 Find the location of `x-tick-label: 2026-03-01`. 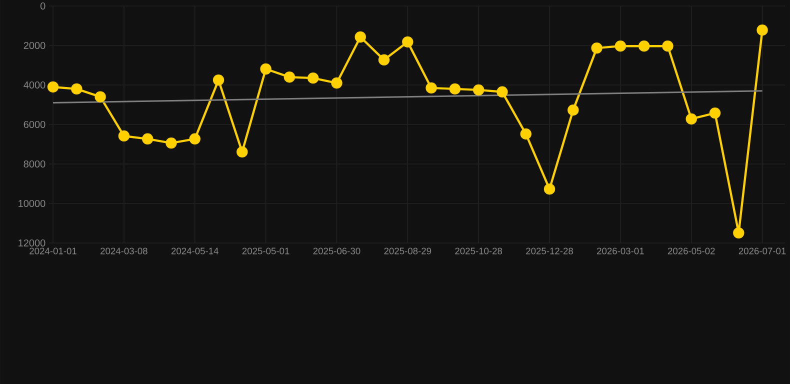

x-tick-label: 2026-03-01 is located at coordinates (620, 251).